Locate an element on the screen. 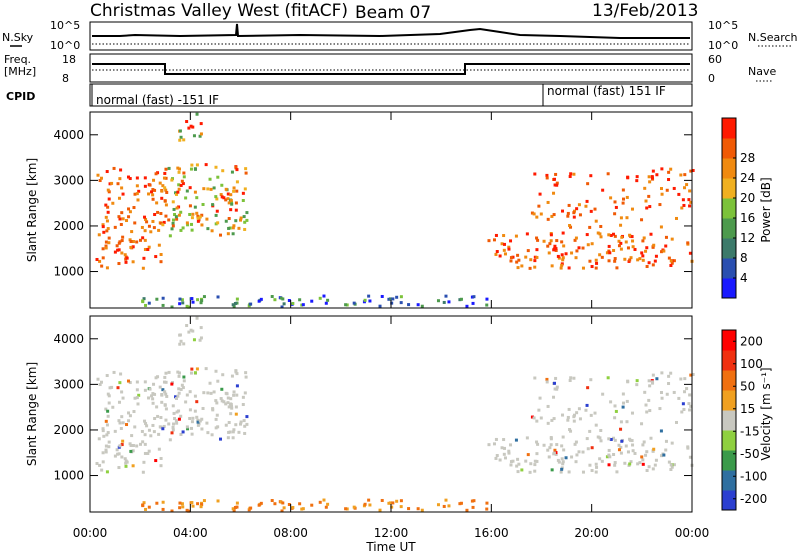 The image size is (800, 558). y-tick-label: 4000 is located at coordinates (68, 339).